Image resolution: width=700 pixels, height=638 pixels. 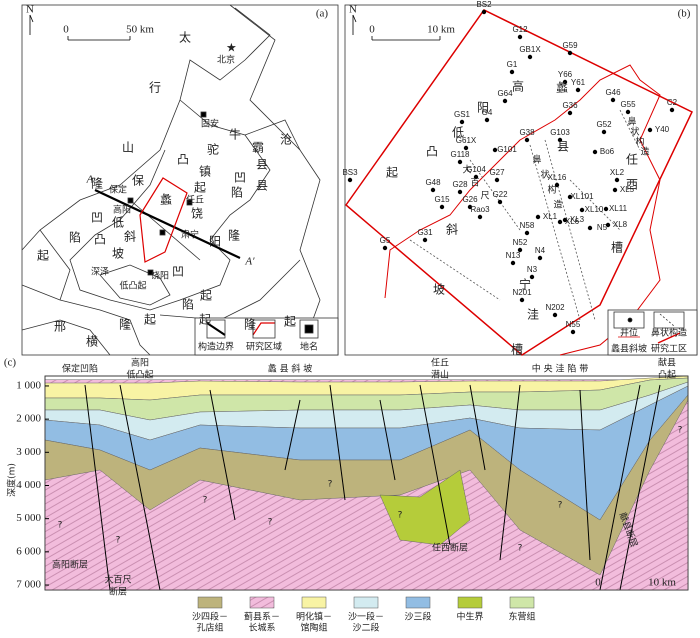 I want to click on label: G4, so click(x=487, y=112).